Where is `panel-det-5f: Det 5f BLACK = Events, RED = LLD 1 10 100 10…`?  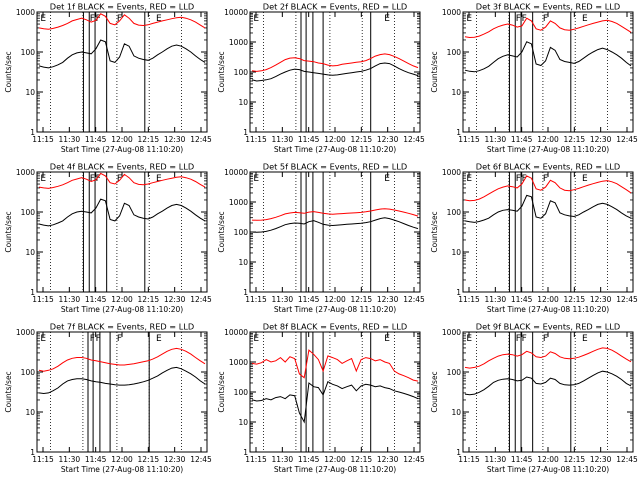 panel-det-5f: Det 5f BLACK = Events, RED = LLD 1 10 100 10… is located at coordinates (321, 238).